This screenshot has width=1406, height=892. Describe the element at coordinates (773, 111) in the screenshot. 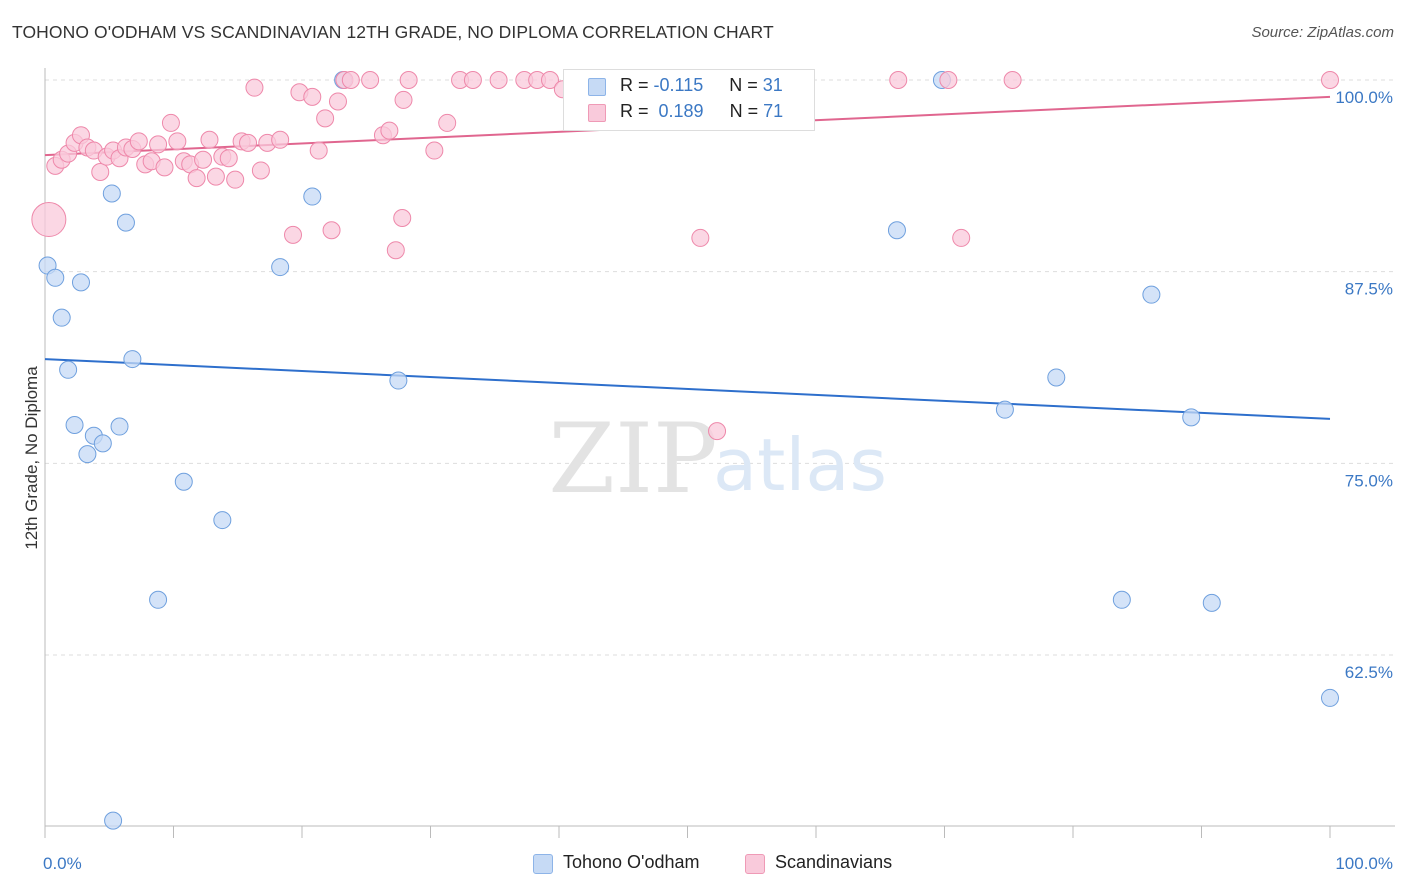

I see `legend-n-value: 71` at that location.